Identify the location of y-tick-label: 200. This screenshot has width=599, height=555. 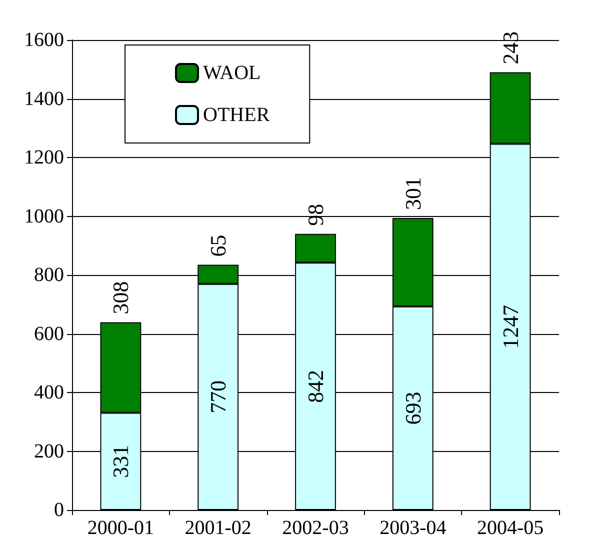
(49, 451).